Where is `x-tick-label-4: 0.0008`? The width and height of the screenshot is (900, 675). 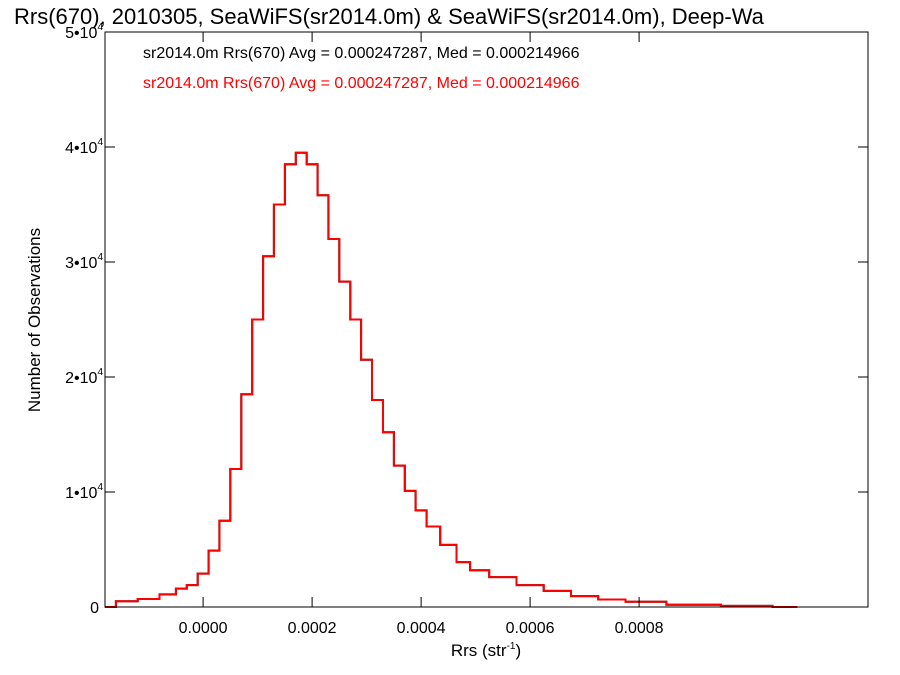 x-tick-label-4: 0.0008 is located at coordinates (639, 628).